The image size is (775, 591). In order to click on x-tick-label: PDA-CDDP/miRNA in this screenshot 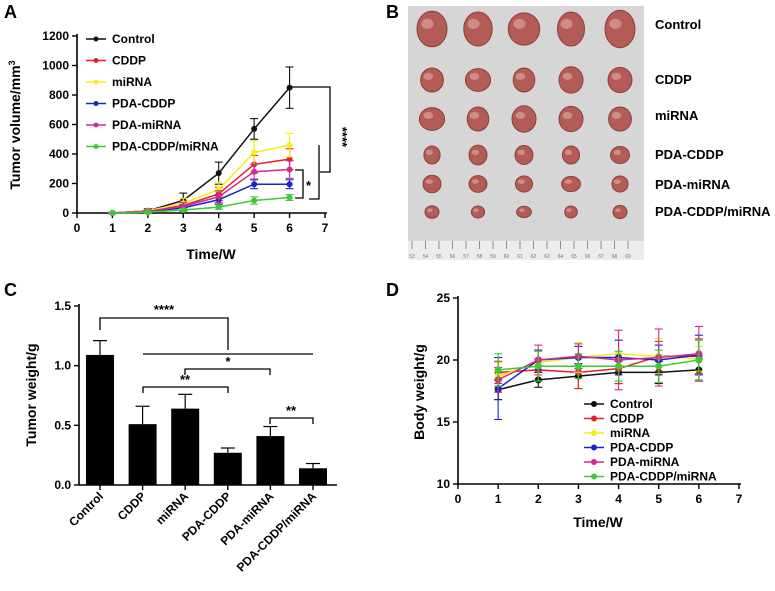, I will do `click(277, 532)`.